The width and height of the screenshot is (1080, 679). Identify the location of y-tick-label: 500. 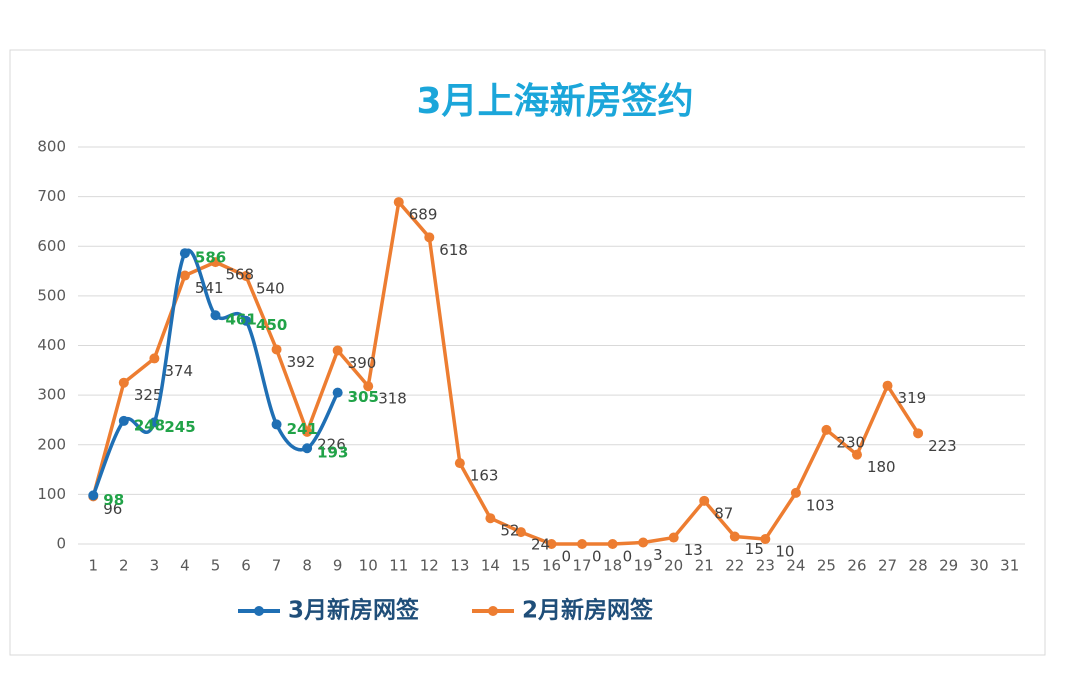
(51, 295).